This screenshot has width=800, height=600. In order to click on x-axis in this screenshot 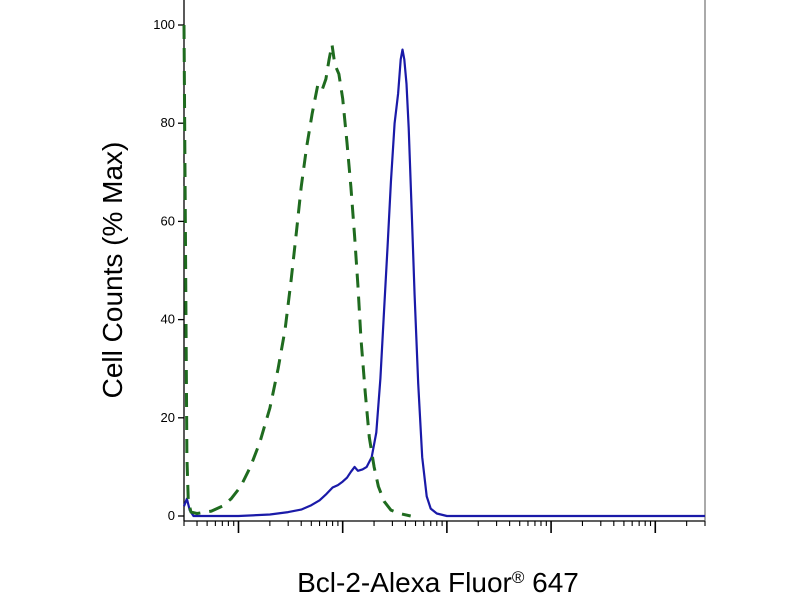, I will do `click(444, 527)`.